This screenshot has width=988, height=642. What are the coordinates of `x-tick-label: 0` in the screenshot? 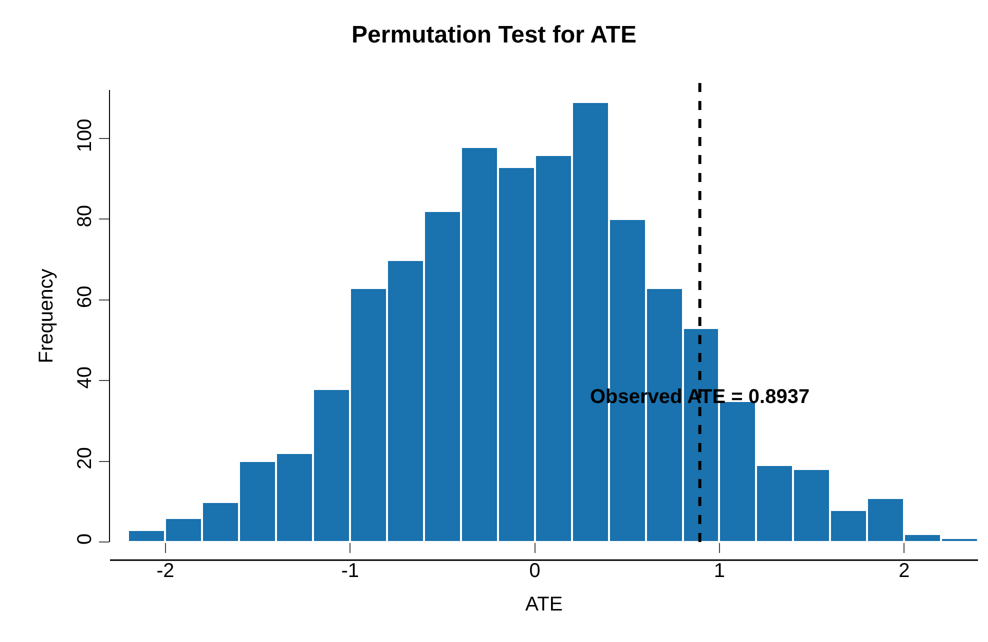 It's located at (534, 571).